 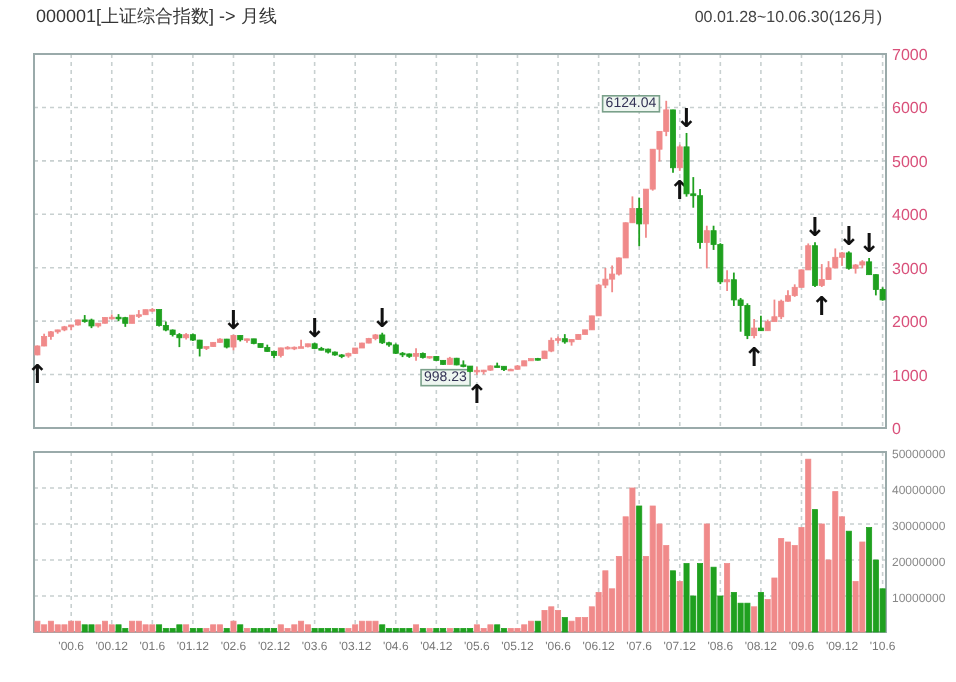 What do you see at coordinates (897, 429) in the screenshot?
I see `y-tick-label: 0` at bounding box center [897, 429].